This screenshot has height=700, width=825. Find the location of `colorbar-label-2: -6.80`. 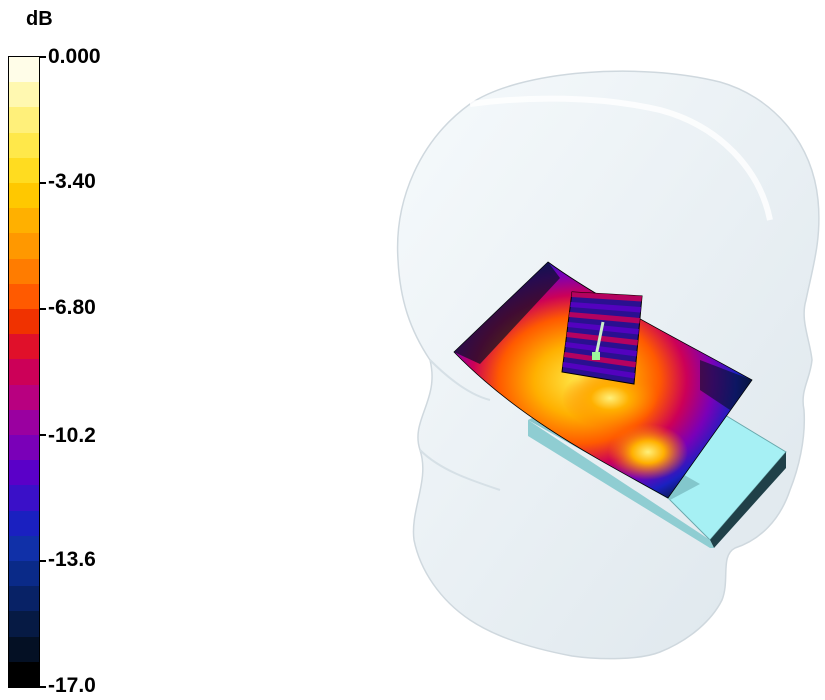

colorbar-label-2: -6.80 is located at coordinates (72, 307).